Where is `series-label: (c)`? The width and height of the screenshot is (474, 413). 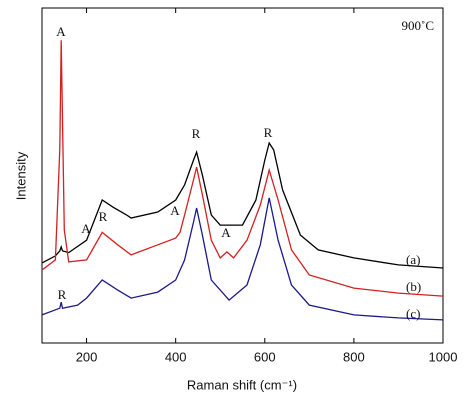 series-label: (c) is located at coordinates (413, 313).